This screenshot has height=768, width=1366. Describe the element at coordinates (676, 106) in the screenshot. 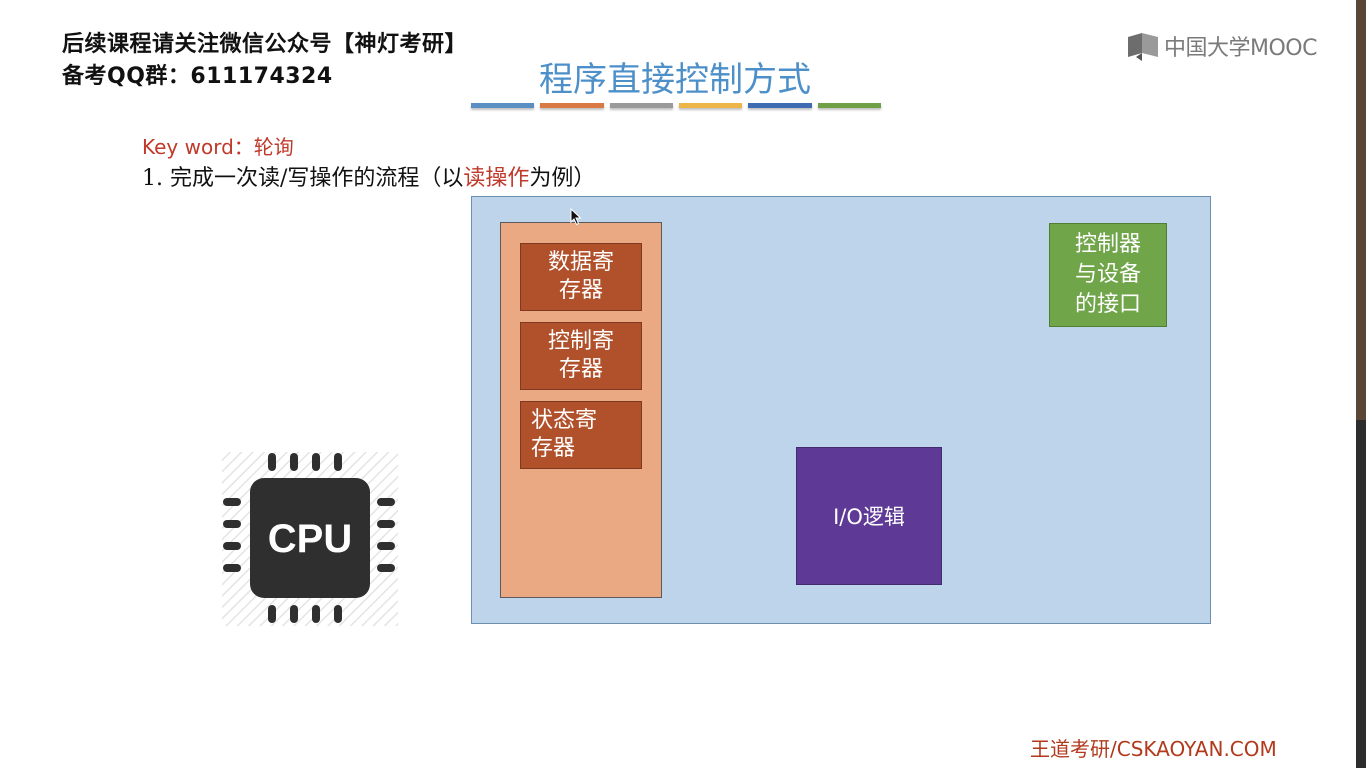

I see `title-underline-bars` at that location.